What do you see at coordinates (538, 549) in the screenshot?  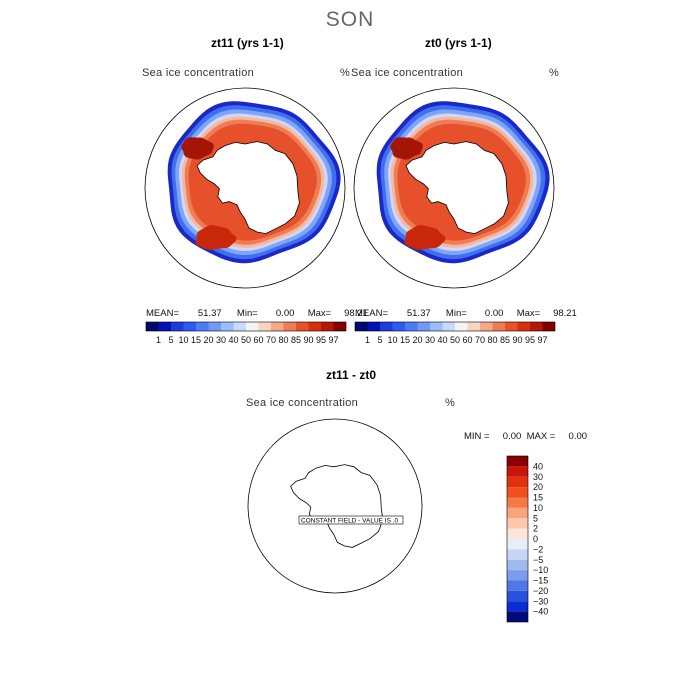 I see `diff-colorbar-tick: −2` at bounding box center [538, 549].